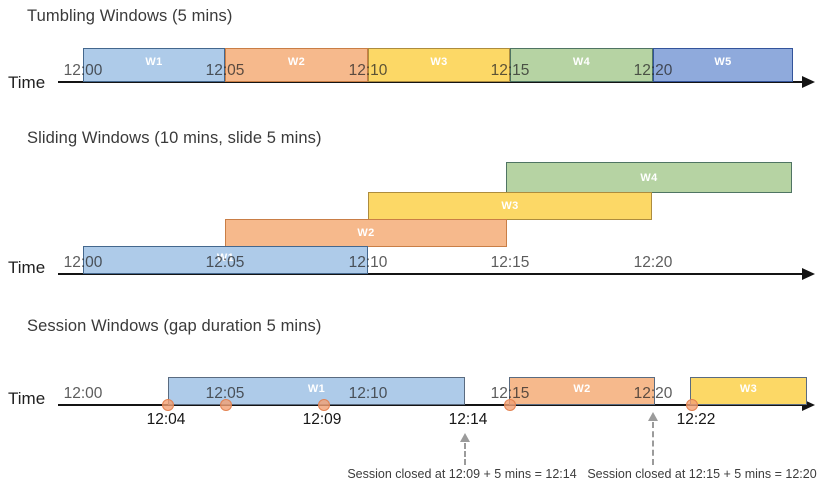  I want to click on sliding-window-w4: W4, so click(649, 177).